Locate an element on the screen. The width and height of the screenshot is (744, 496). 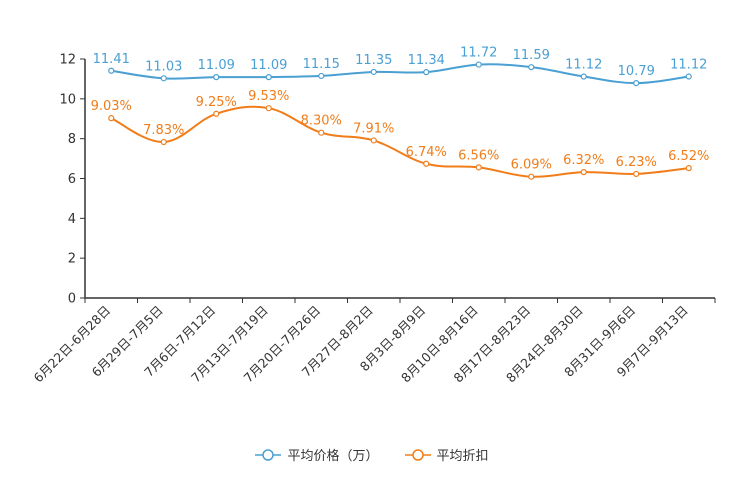
data-label: 6.74% is located at coordinates (426, 152).